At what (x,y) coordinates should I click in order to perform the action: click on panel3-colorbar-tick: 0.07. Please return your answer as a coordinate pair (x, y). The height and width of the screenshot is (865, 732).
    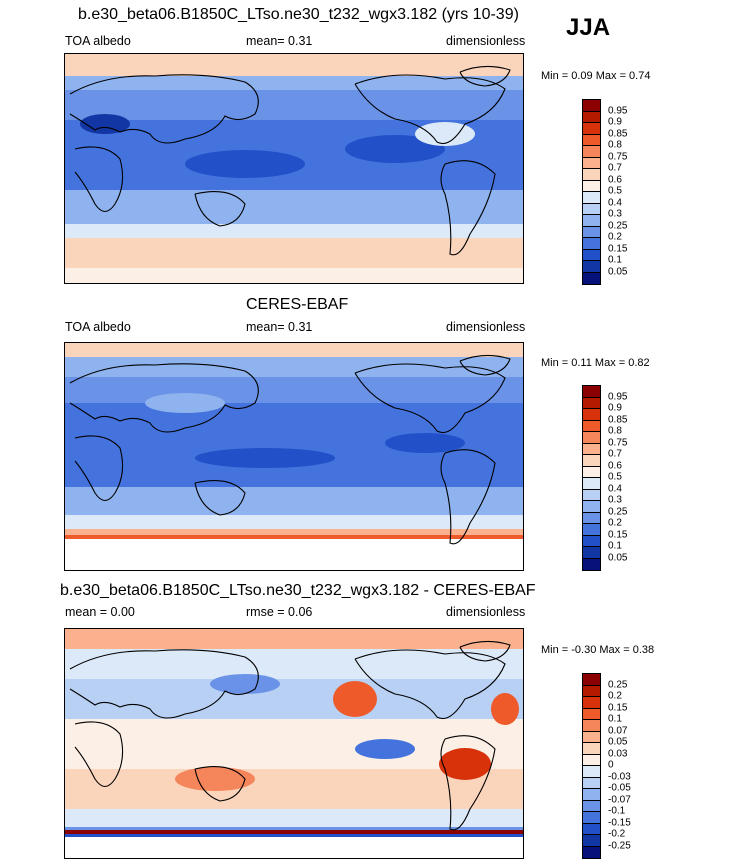
    Looking at the image, I should click on (618, 730).